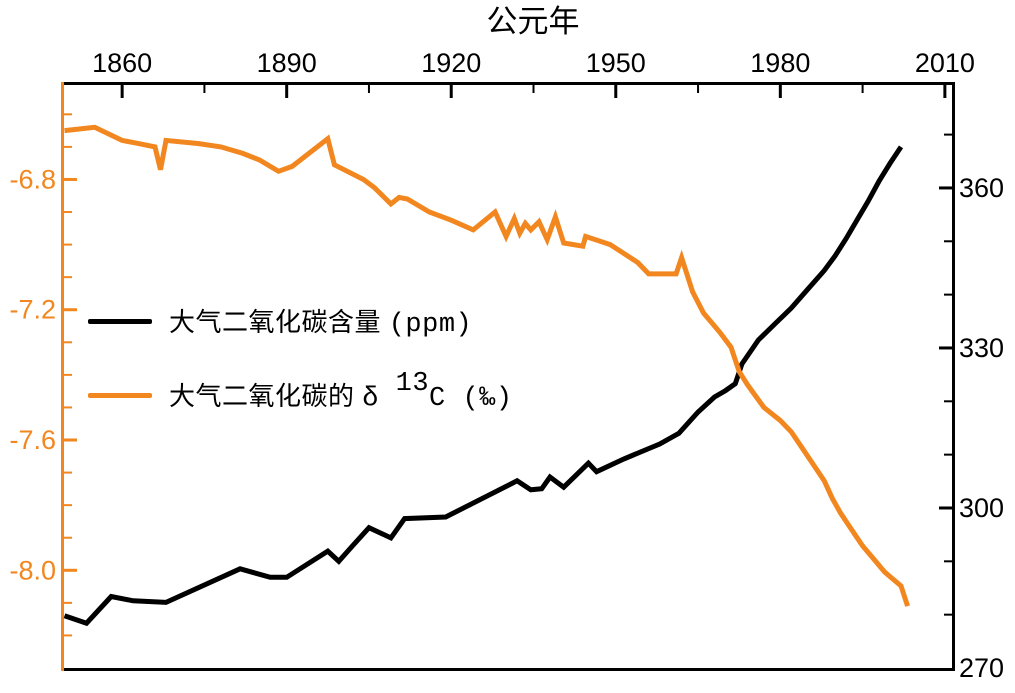  I want to click on top-axis-tick-label: 2010, so click(945, 63).